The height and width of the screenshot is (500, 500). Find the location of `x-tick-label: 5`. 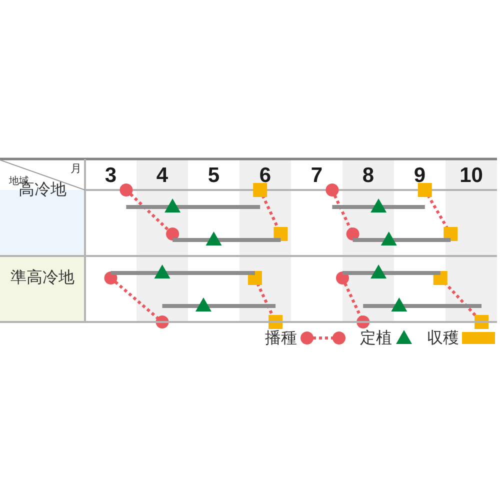

x-tick-label: 5 is located at coordinates (214, 175).